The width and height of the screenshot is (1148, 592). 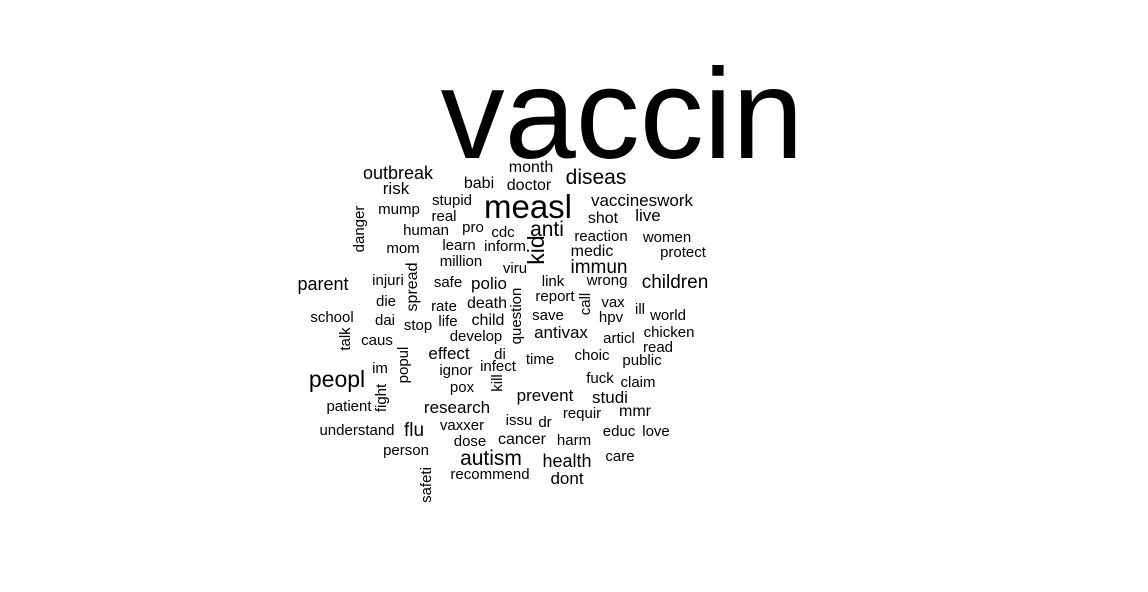 What do you see at coordinates (610, 397) in the screenshot?
I see `word-studi: studi` at bounding box center [610, 397].